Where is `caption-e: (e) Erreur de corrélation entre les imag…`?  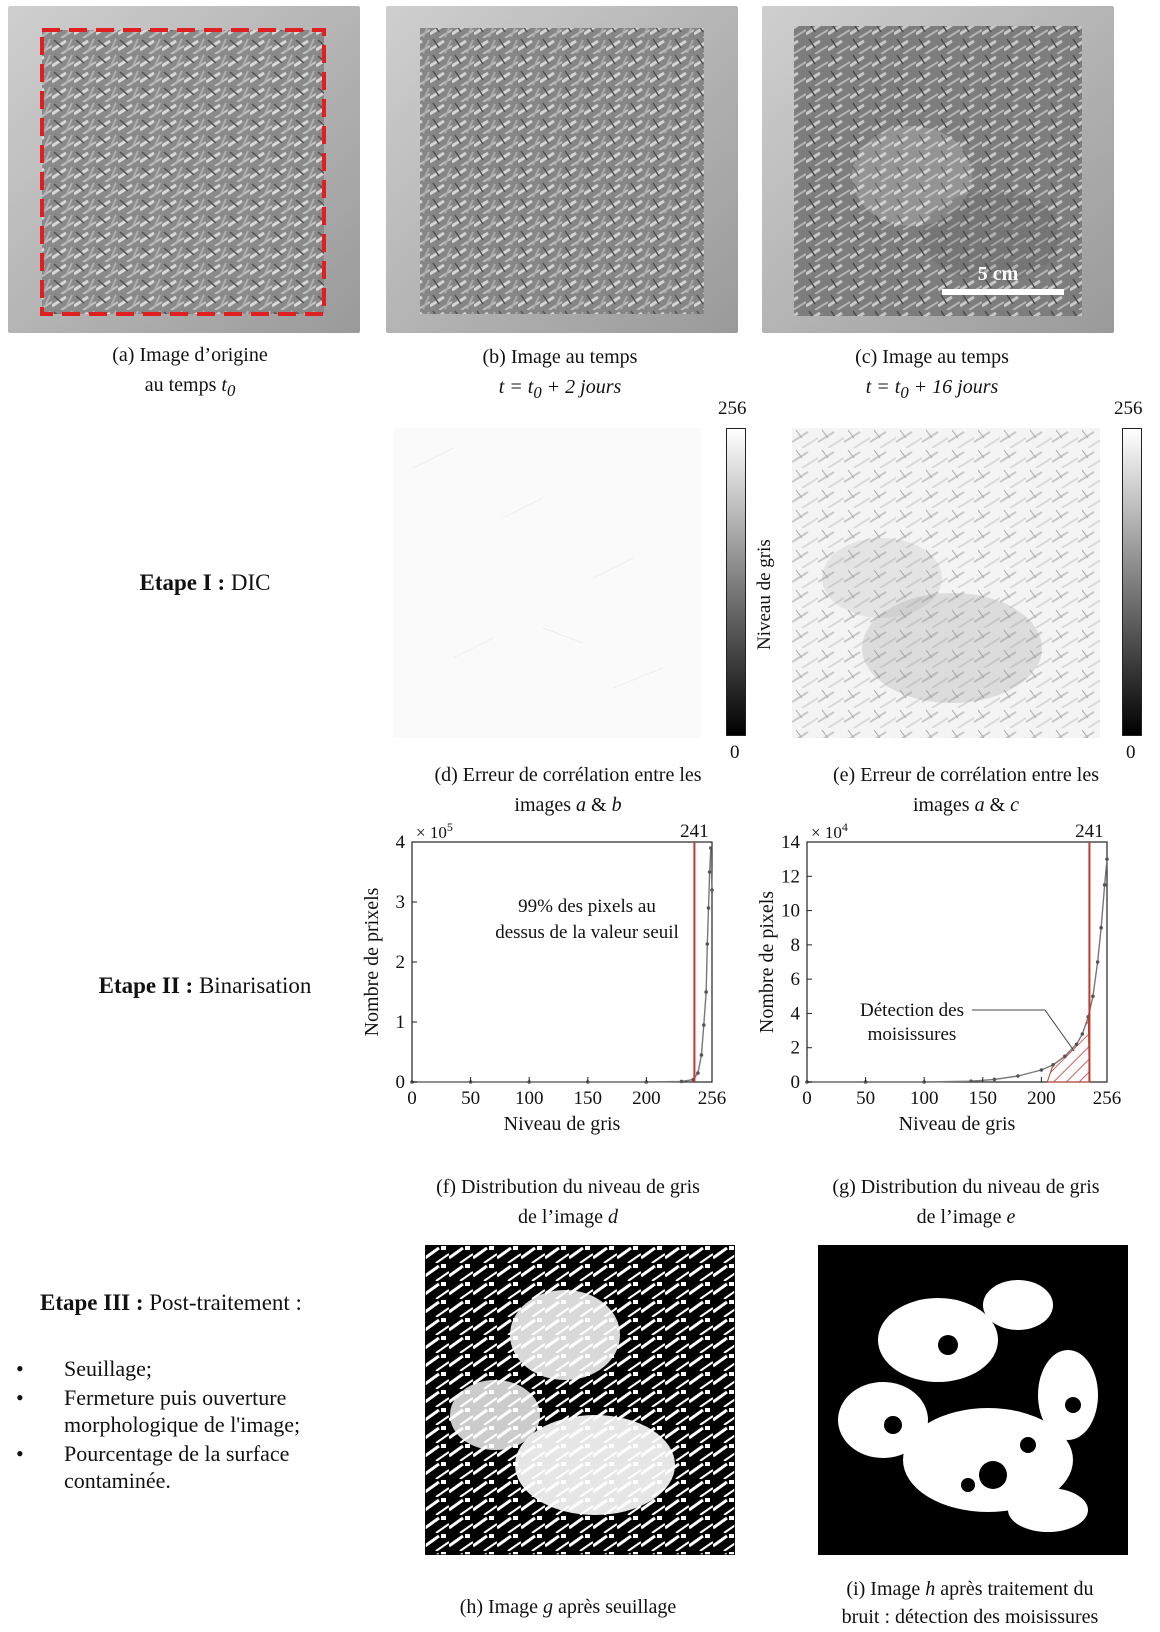
caption-e: (e) Erreur de corrélation entre les imag… is located at coordinates (966, 790).